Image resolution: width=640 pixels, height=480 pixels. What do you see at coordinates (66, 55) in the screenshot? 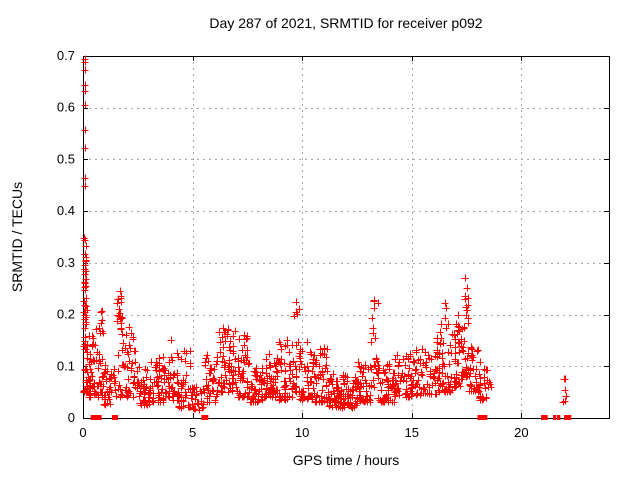
I see `y-tick-label: 0.7` at bounding box center [66, 55].